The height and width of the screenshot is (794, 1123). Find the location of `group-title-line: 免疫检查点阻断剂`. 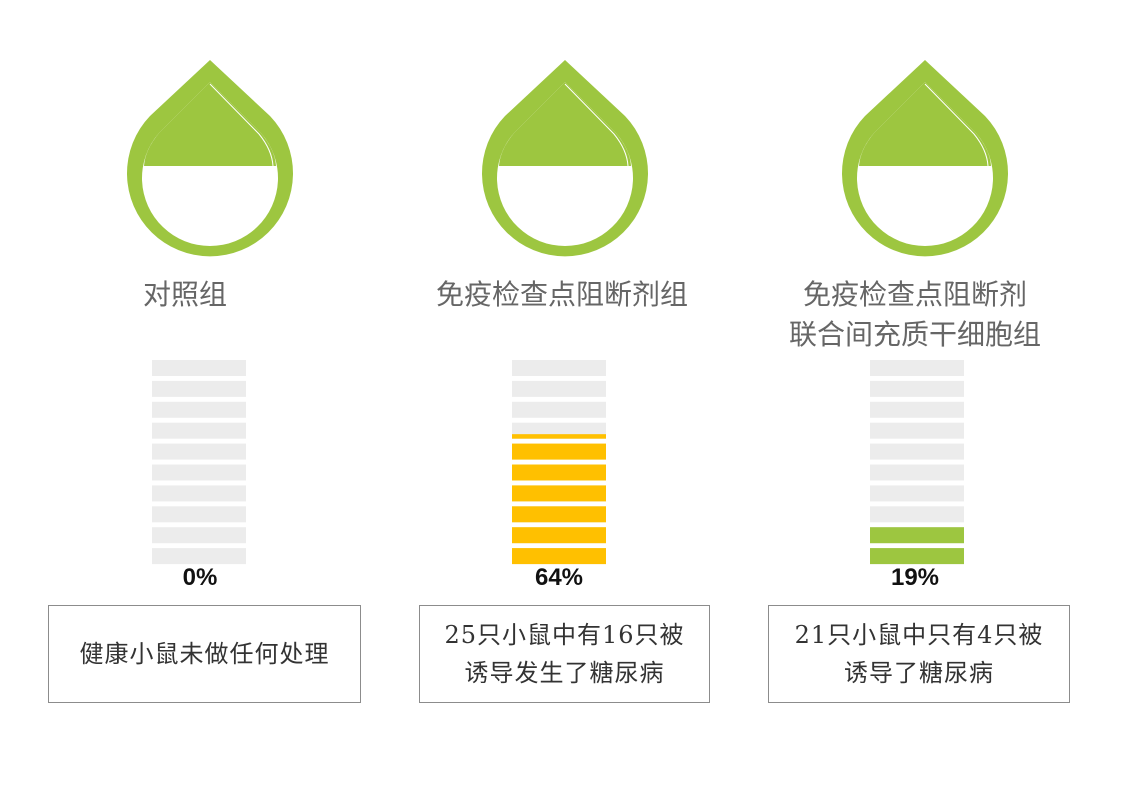

group-title-line: 免疫检查点阻断剂 is located at coordinates (914, 294).